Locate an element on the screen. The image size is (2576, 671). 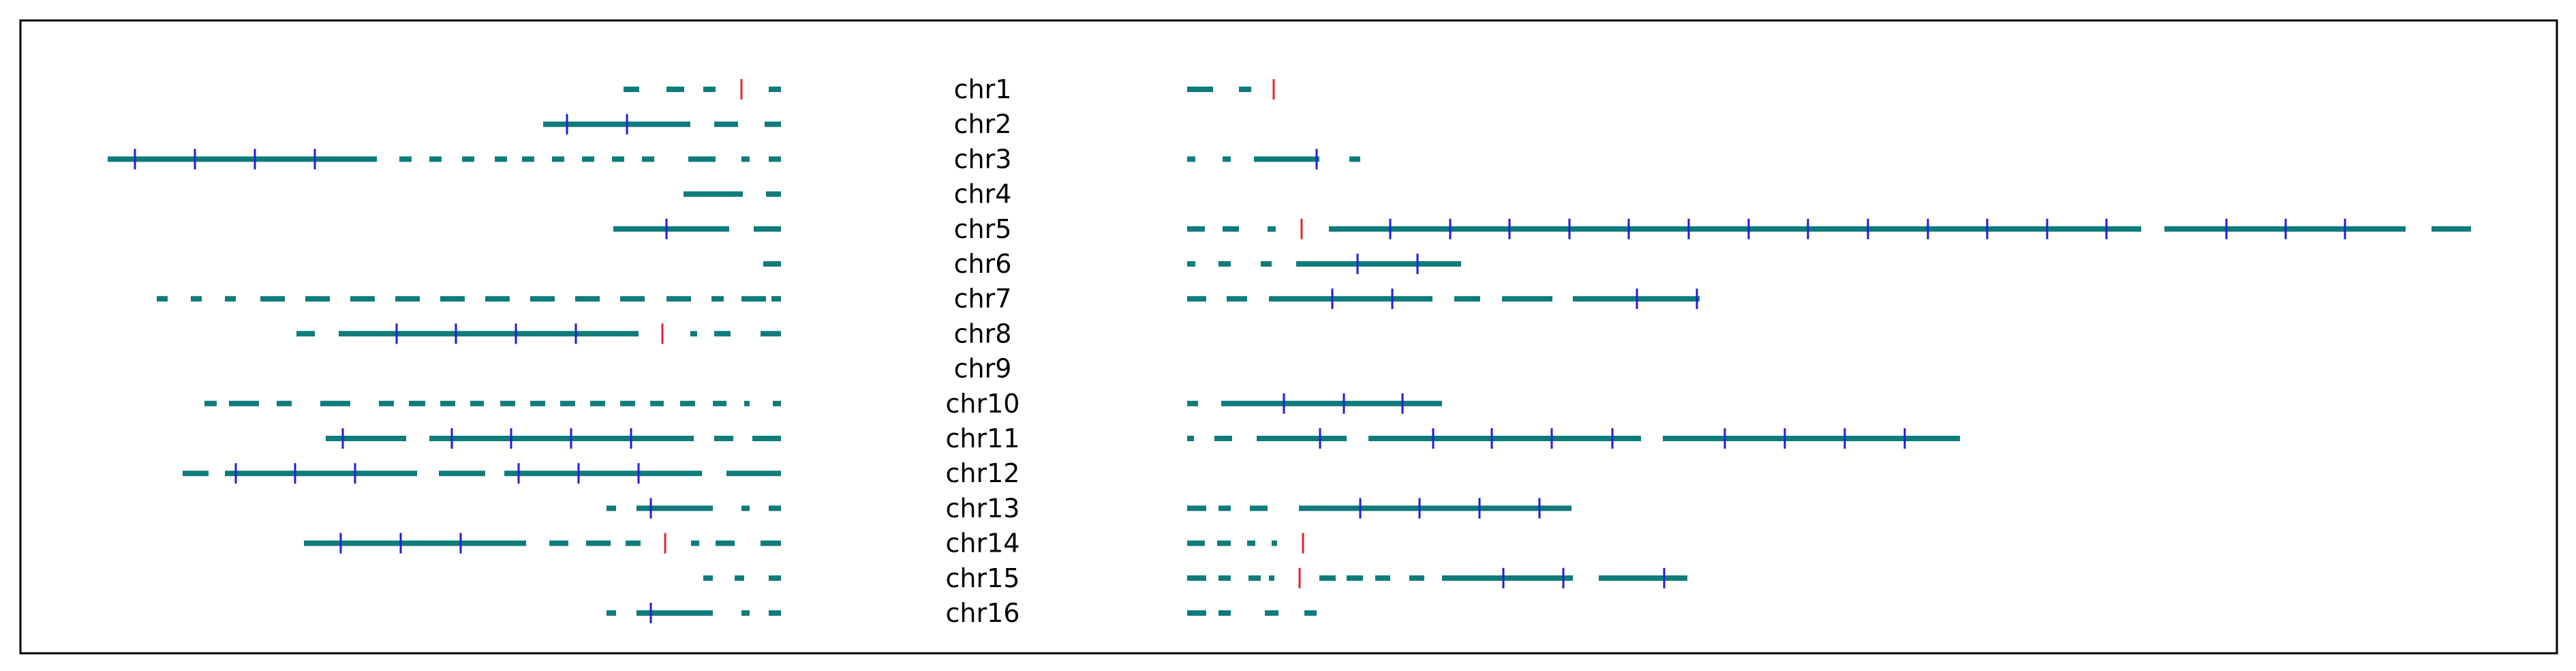
chromosome-row-chr12: chr12 is located at coordinates (601, 473).